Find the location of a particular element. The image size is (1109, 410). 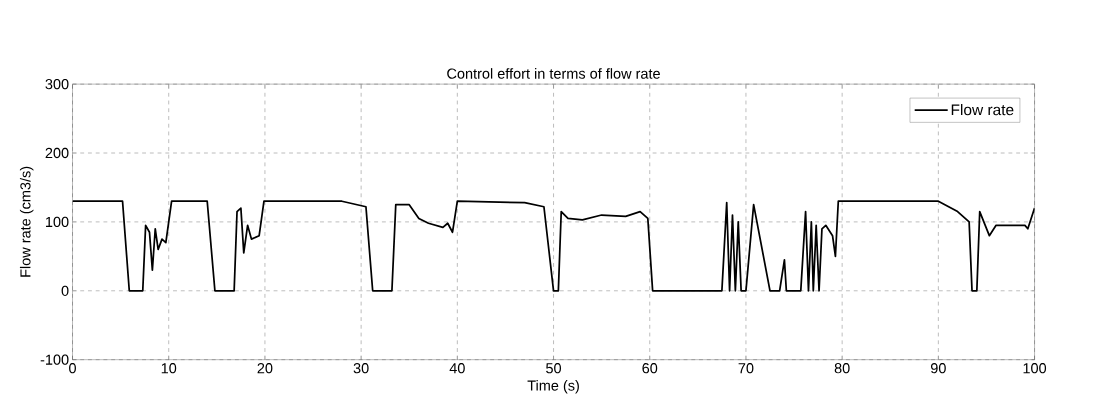

y-tick-label: -100 is located at coordinates (54, 359).